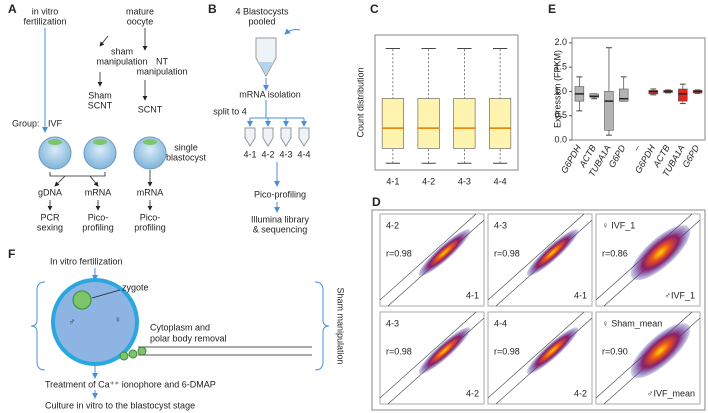  I want to click on step-label: mRNA isolation, so click(270, 94).